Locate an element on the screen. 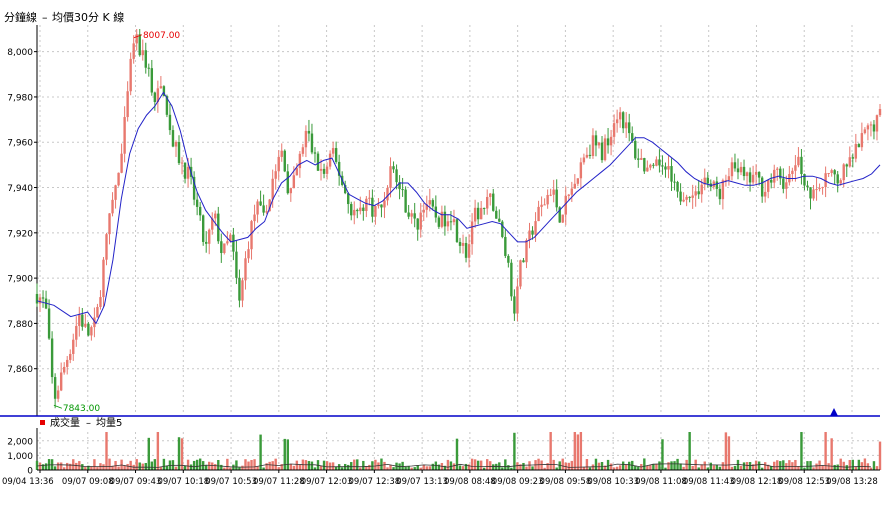 Image resolution: width=896 pixels, height=507 pixels. y-tick-label: 7,940 is located at coordinates (20, 189).